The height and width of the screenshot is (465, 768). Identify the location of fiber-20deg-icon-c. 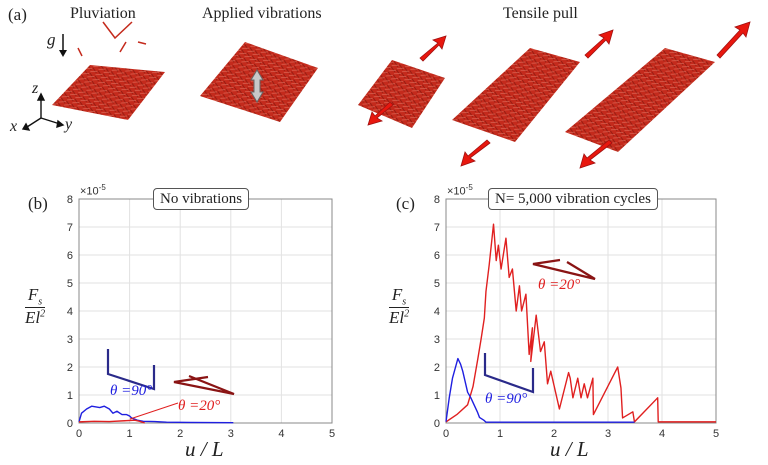
(564, 269).